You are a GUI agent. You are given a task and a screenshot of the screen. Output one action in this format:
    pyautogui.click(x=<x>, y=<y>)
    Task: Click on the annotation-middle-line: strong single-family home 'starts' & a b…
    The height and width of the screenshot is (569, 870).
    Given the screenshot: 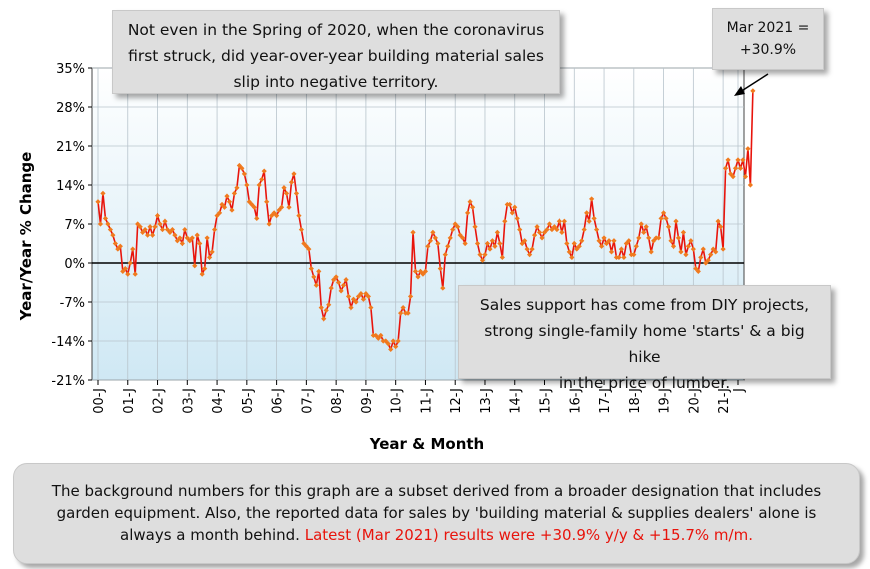 What is the action you would take?
    pyautogui.click(x=644, y=344)
    